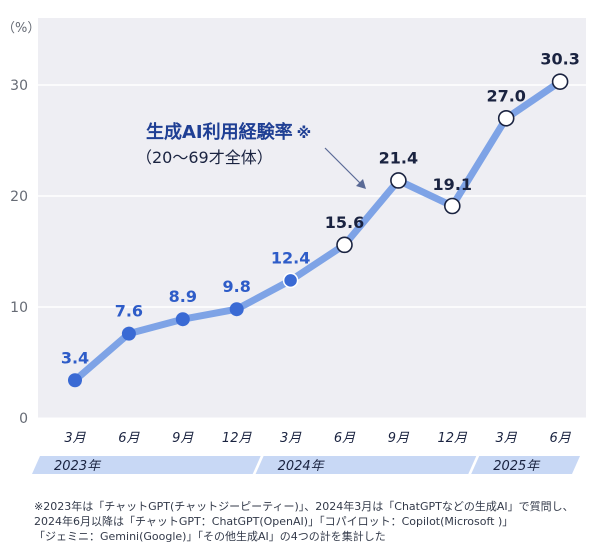  Describe the element at coordinates (183, 296) in the screenshot. I see `data-label: 8.9` at that location.